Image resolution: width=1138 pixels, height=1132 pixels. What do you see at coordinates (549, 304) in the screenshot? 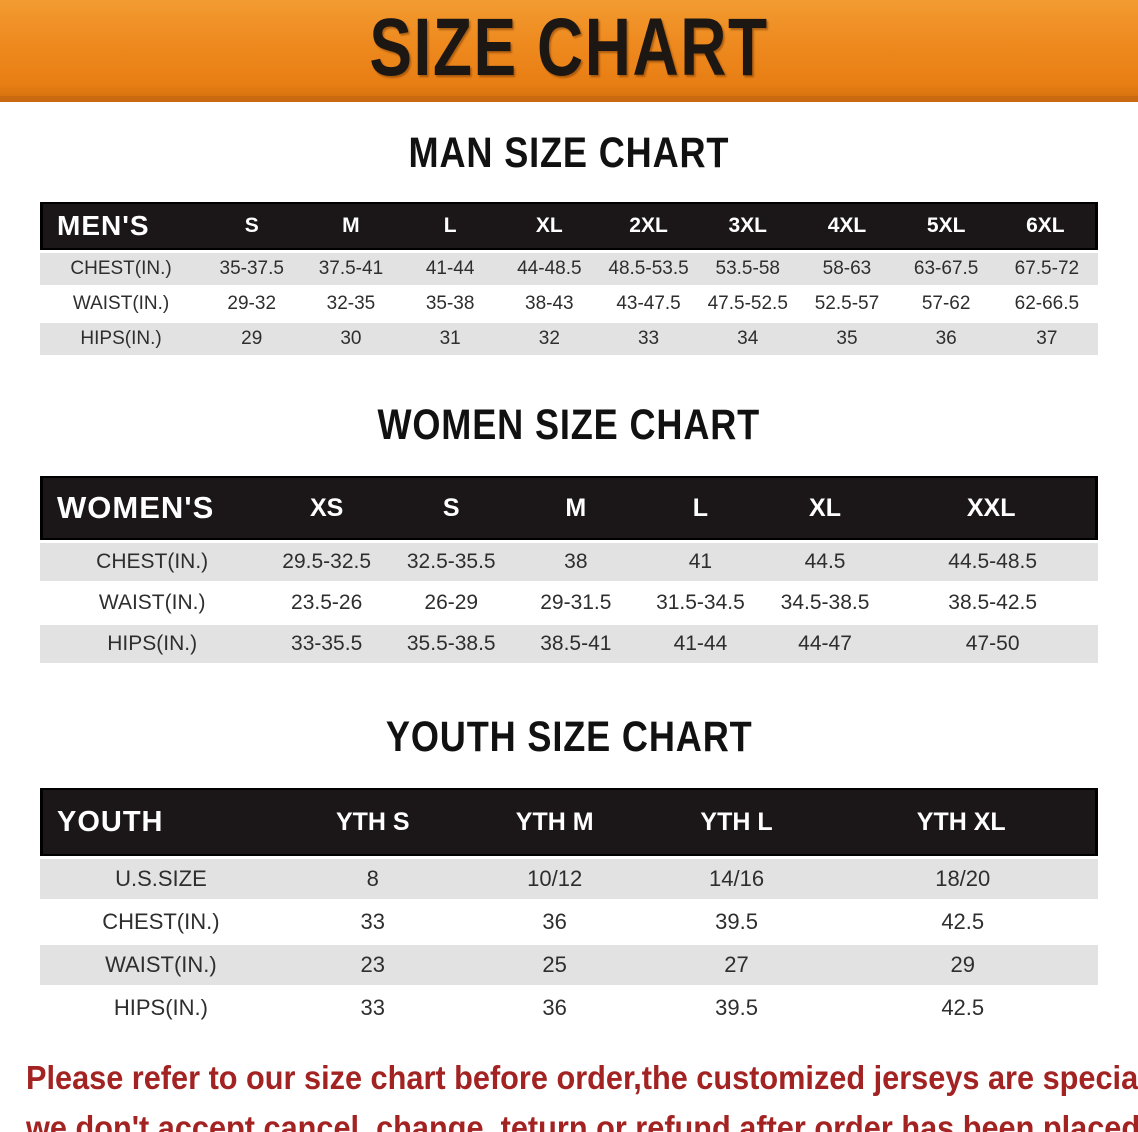
I see `measure-value: 38-43` at bounding box center [549, 304].